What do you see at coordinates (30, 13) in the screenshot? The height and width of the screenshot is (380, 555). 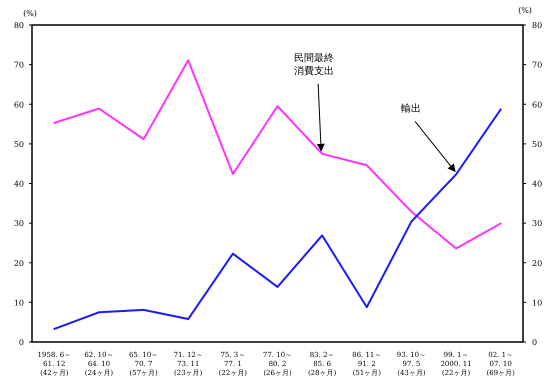 I see `y-axis-title: (%)` at bounding box center [30, 13].